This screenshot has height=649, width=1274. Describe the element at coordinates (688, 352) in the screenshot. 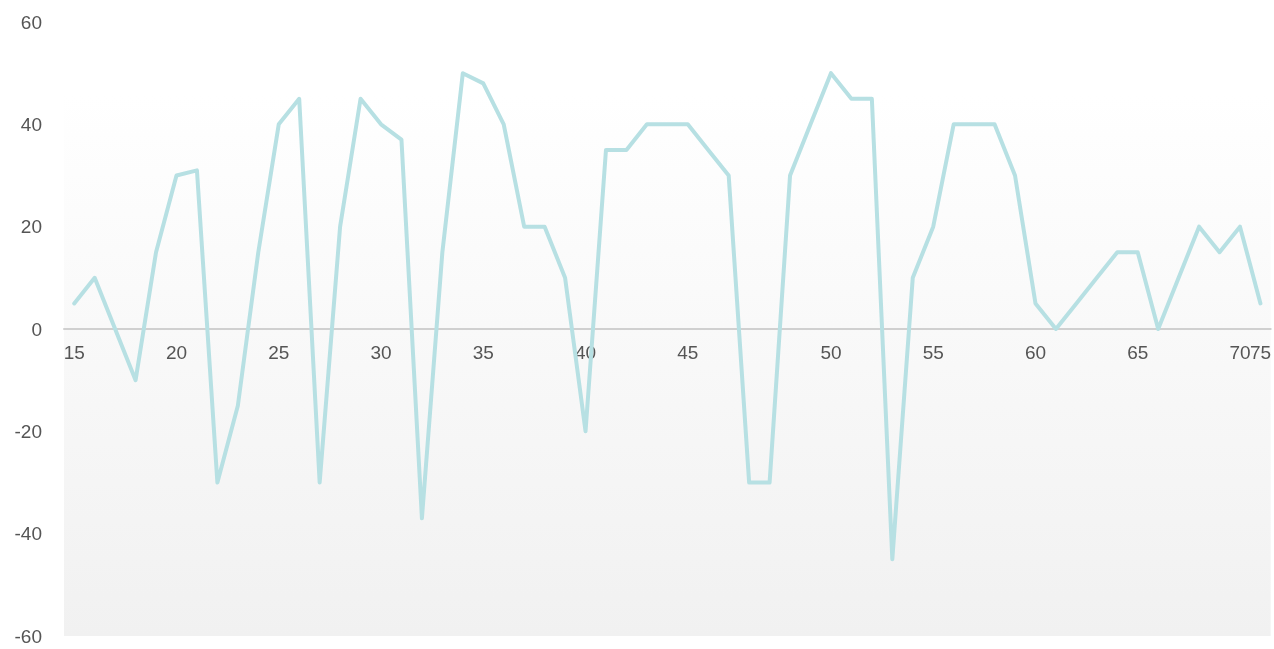

I see `x-tick-label: 45` at that location.